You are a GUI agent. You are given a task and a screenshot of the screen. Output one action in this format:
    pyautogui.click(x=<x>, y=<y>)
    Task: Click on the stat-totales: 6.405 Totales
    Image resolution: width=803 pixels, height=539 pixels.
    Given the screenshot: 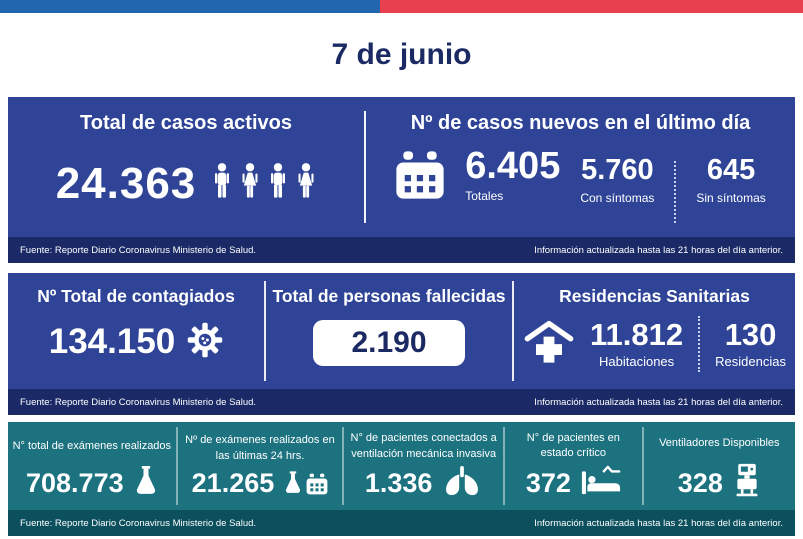 What is the action you would take?
    pyautogui.click(x=512, y=175)
    